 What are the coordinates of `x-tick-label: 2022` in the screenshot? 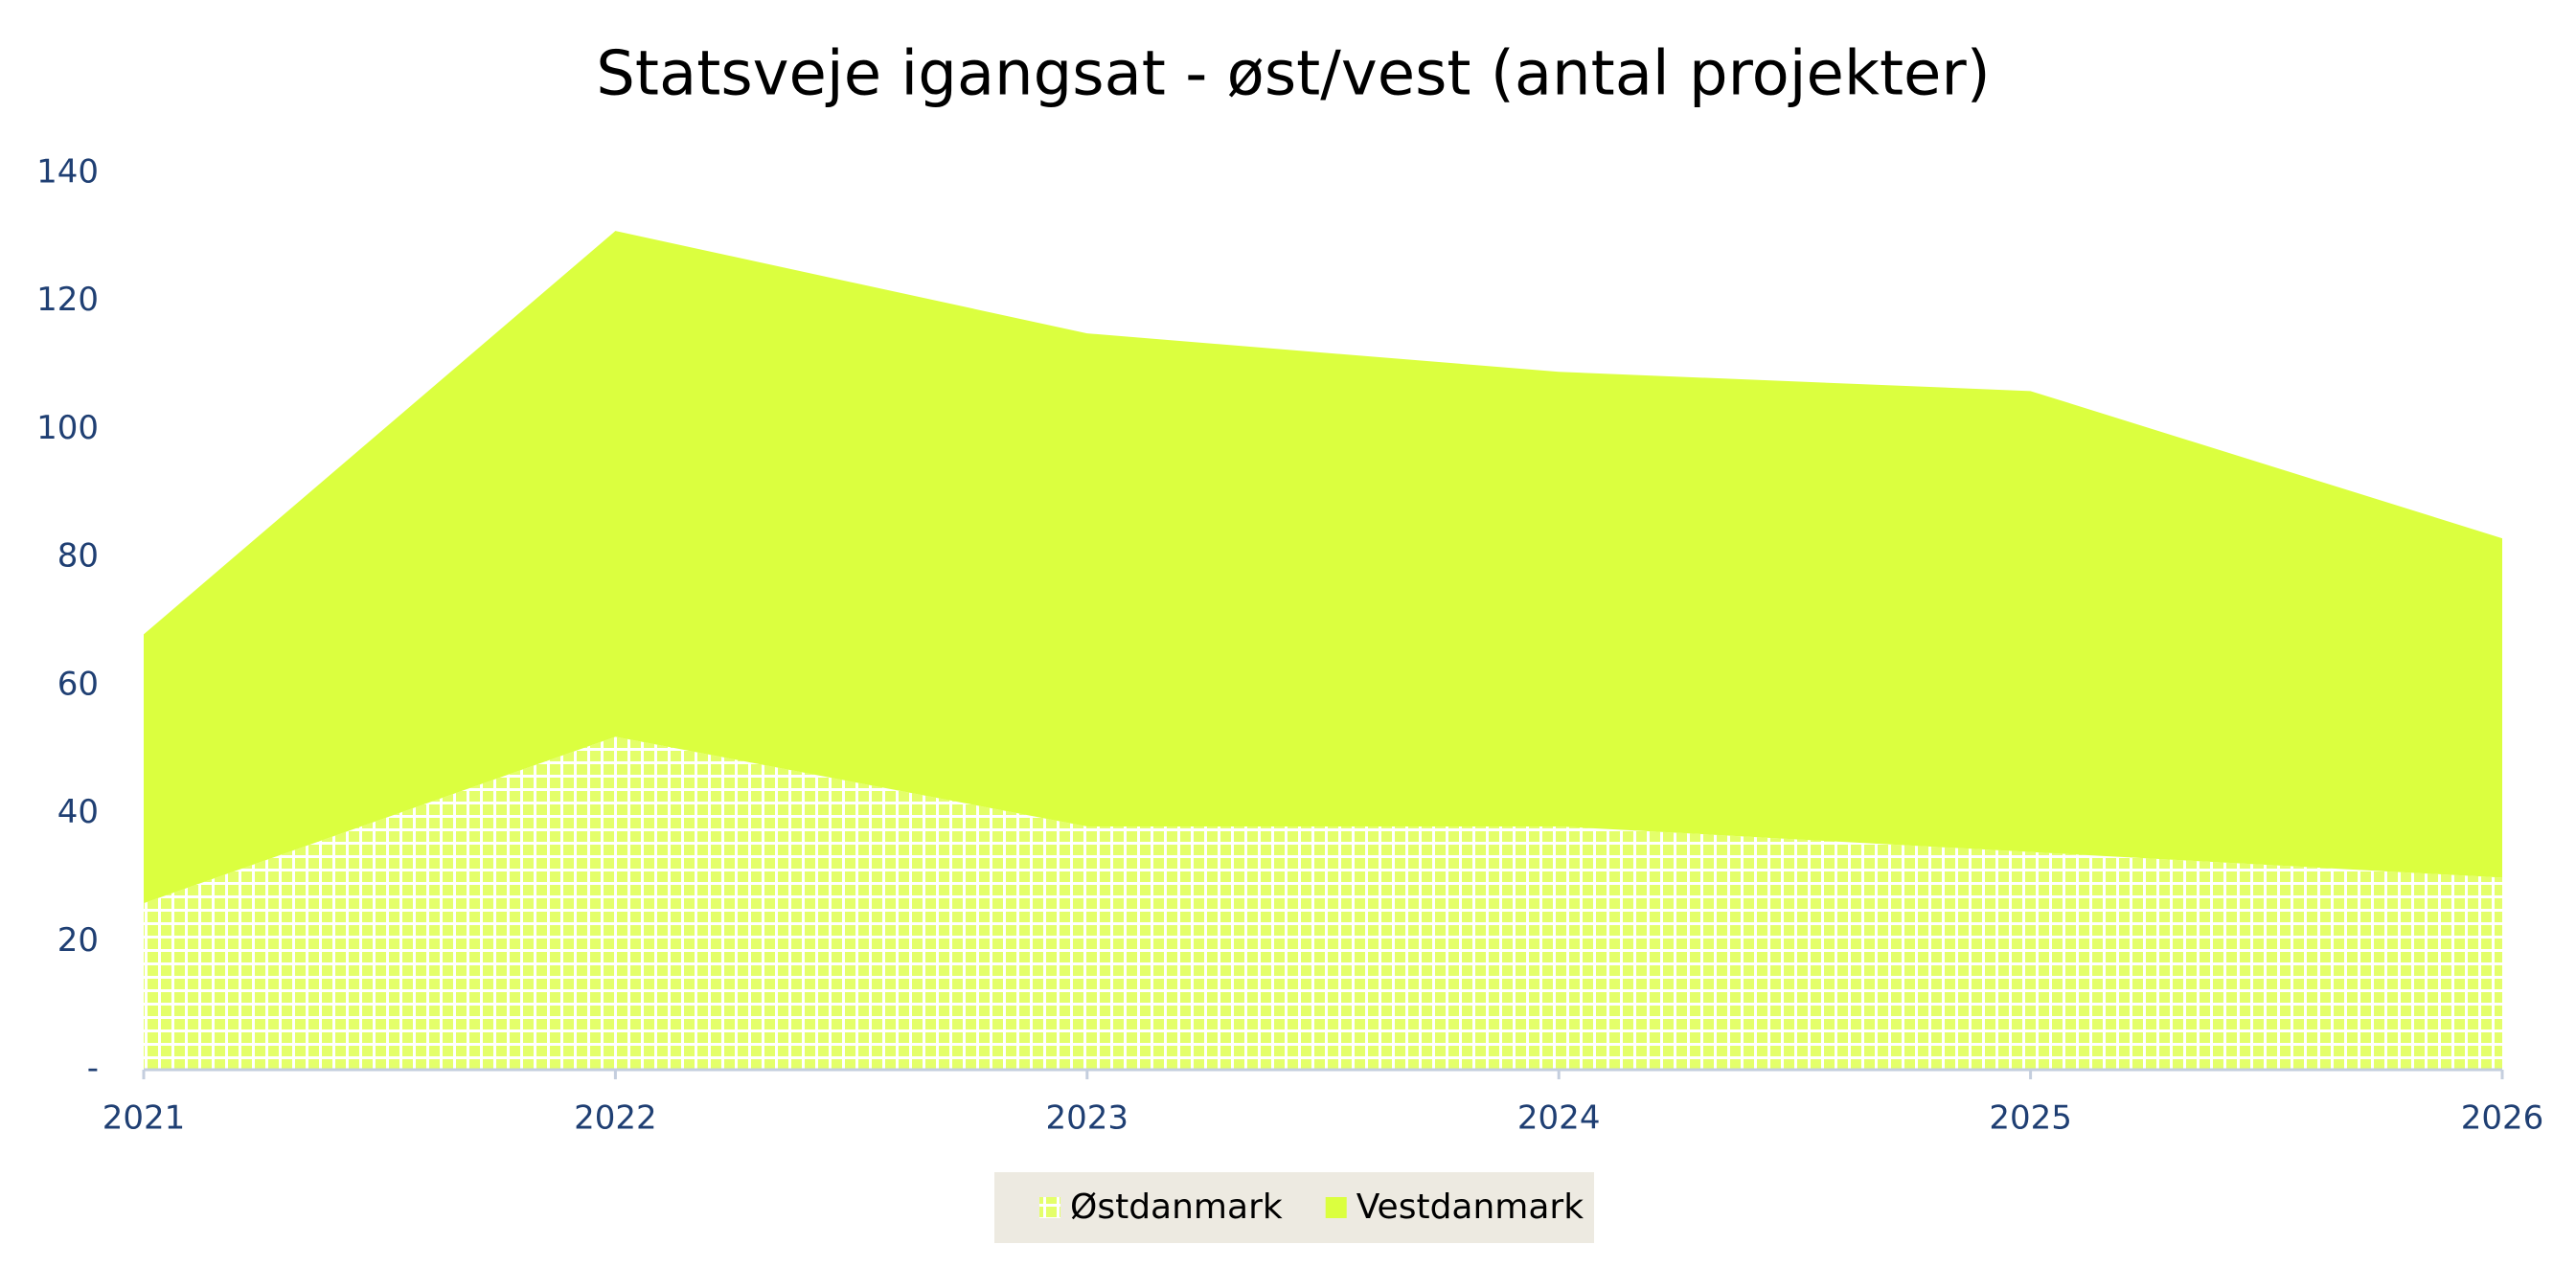 It's located at (615, 1119).